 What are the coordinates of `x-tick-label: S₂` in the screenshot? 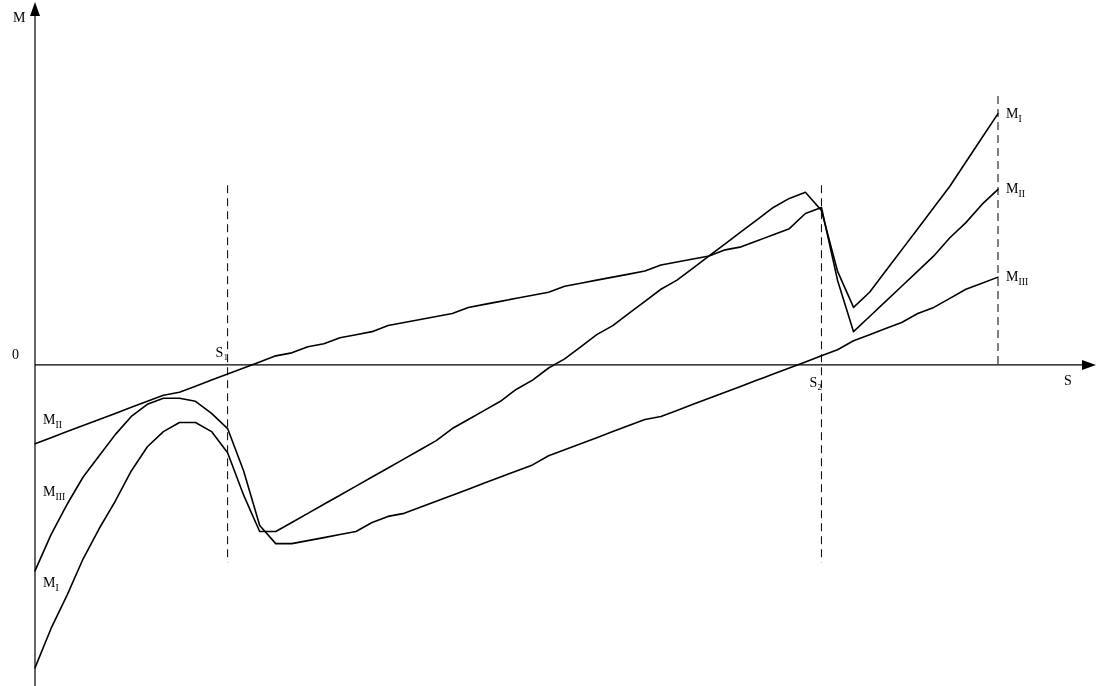 It's located at (816, 382).